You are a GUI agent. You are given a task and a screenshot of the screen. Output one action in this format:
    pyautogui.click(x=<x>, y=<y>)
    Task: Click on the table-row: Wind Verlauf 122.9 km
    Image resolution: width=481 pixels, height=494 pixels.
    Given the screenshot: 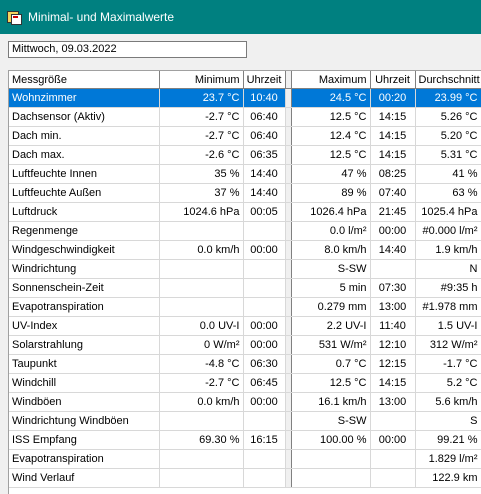 What is the action you would take?
    pyautogui.click(x=245, y=478)
    